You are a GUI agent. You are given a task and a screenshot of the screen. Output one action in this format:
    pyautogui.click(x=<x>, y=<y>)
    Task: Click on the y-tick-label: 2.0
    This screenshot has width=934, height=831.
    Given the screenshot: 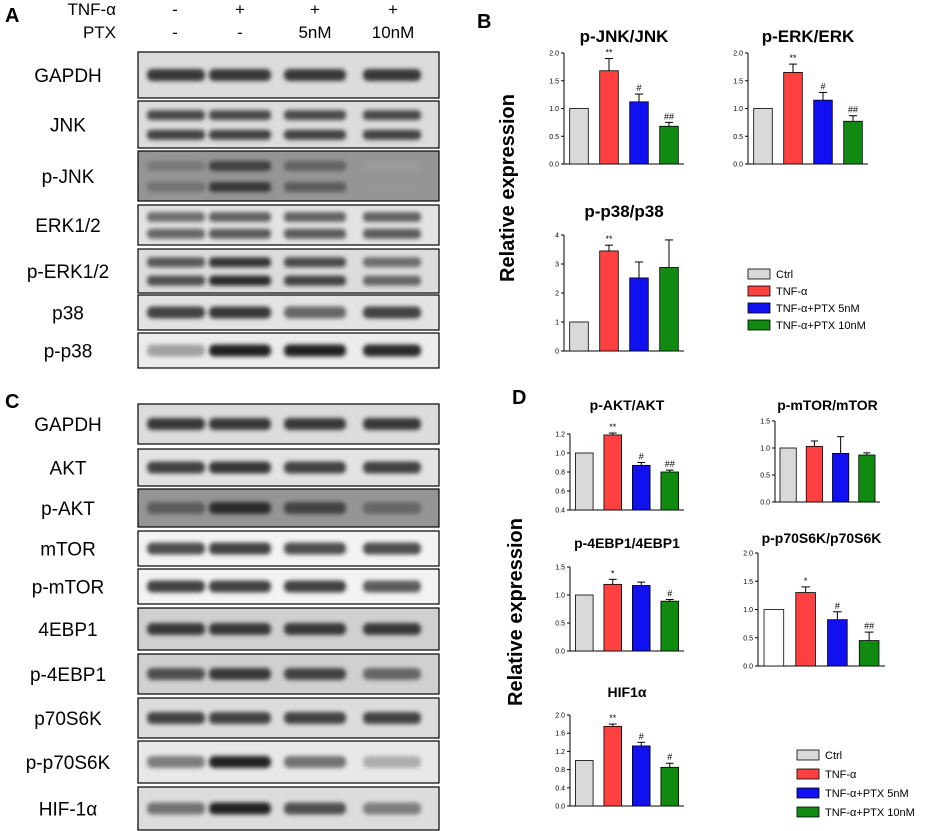 What is the action you would take?
    pyautogui.click(x=560, y=716)
    